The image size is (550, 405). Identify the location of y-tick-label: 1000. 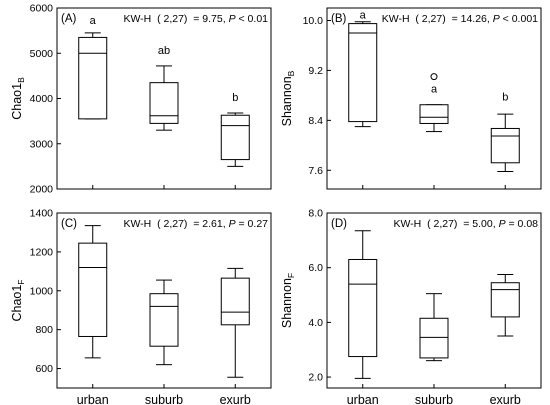
(42, 291).